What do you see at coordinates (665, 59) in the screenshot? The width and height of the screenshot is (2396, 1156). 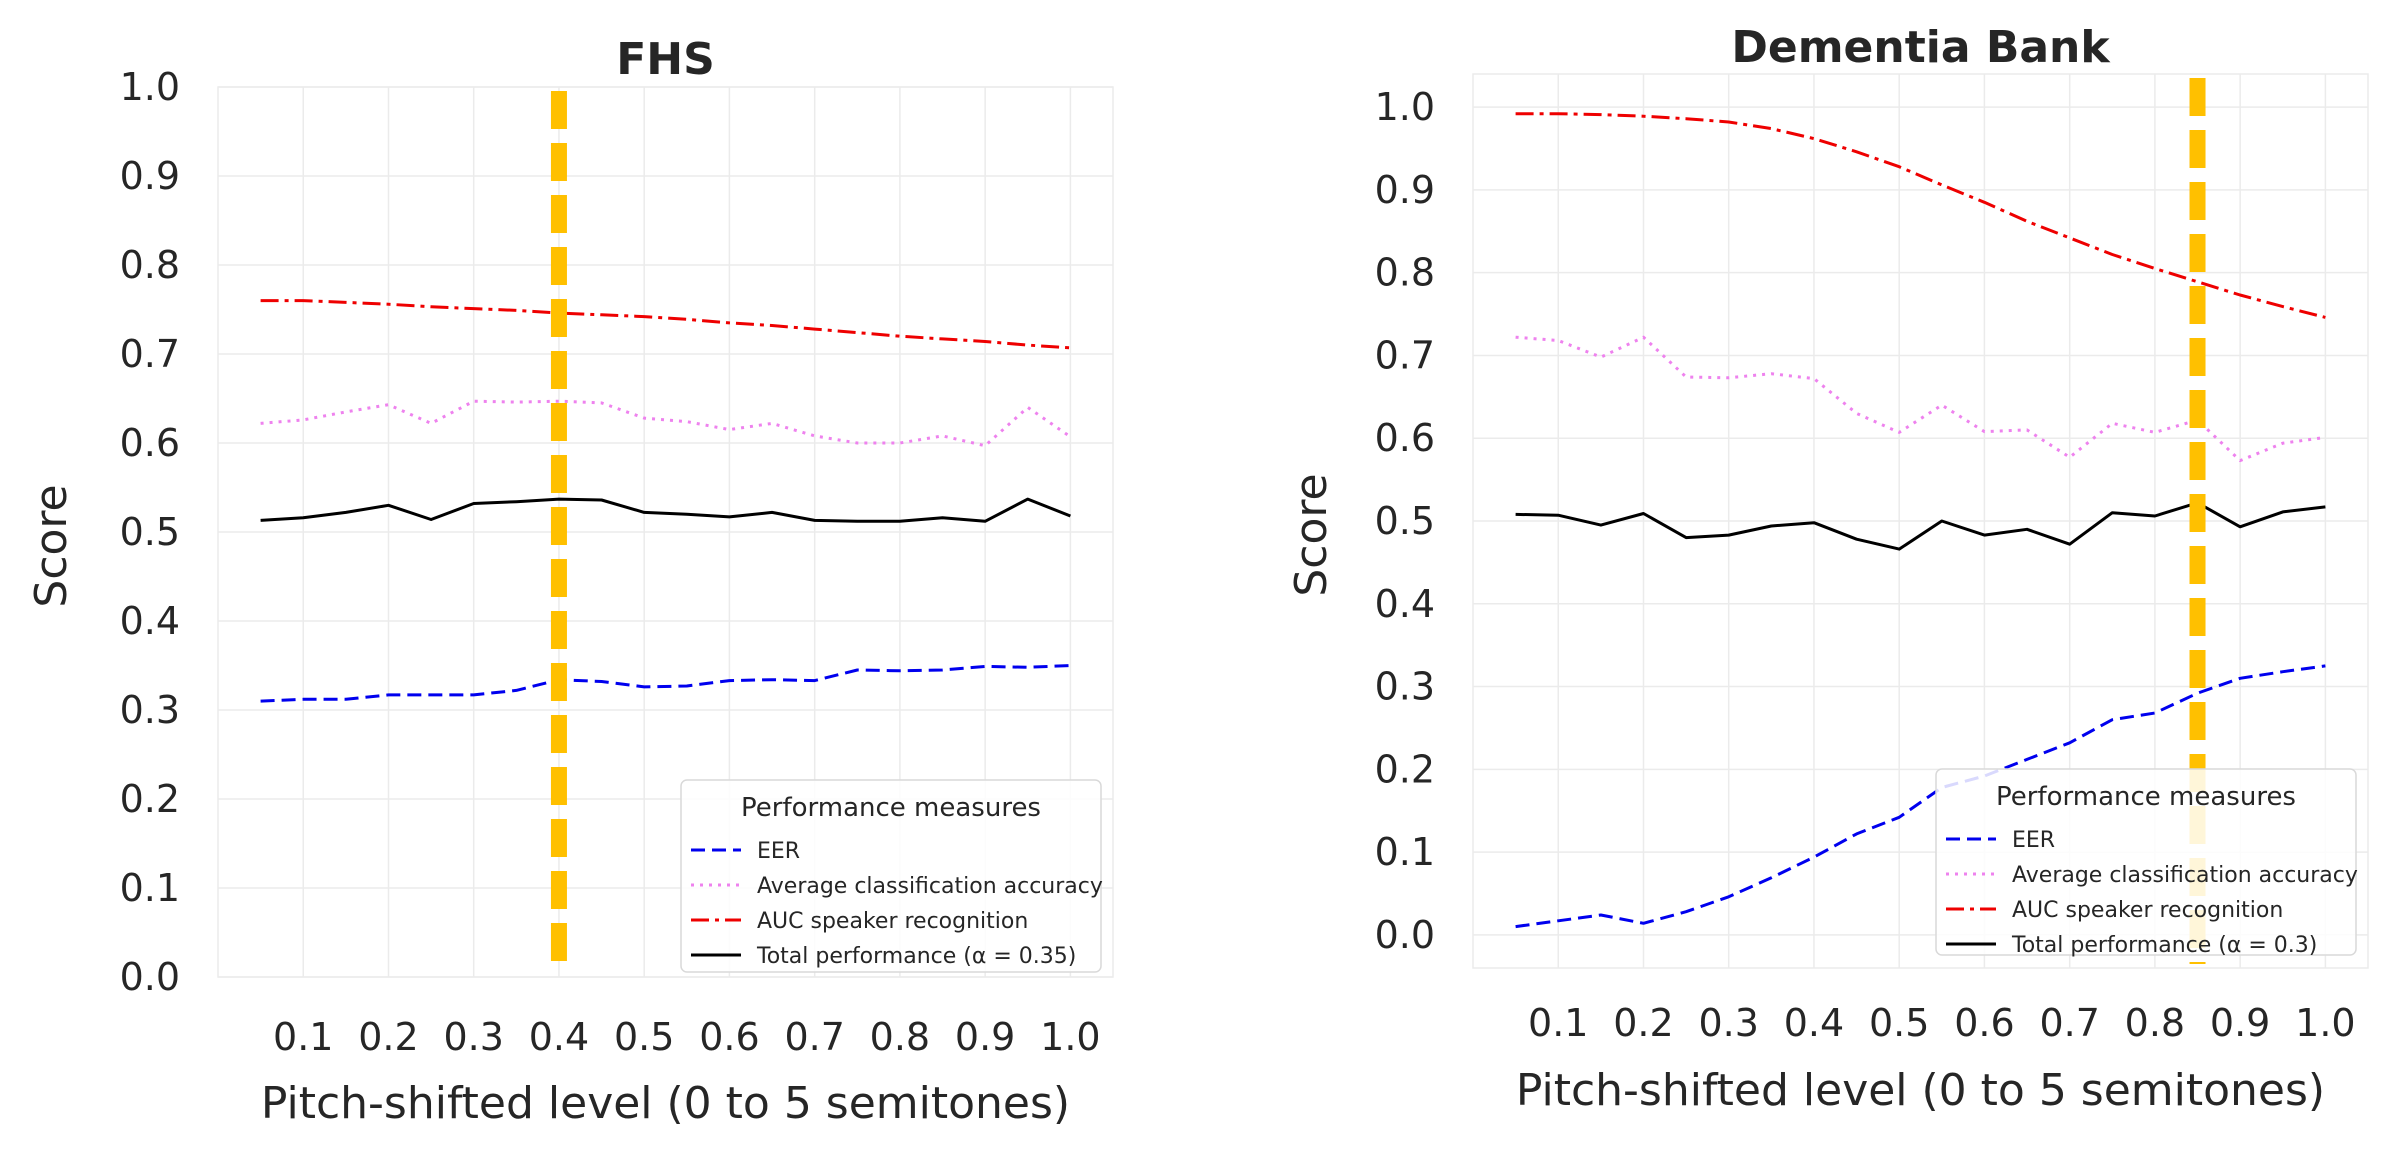 I see `chart-title: FHS` at bounding box center [665, 59].